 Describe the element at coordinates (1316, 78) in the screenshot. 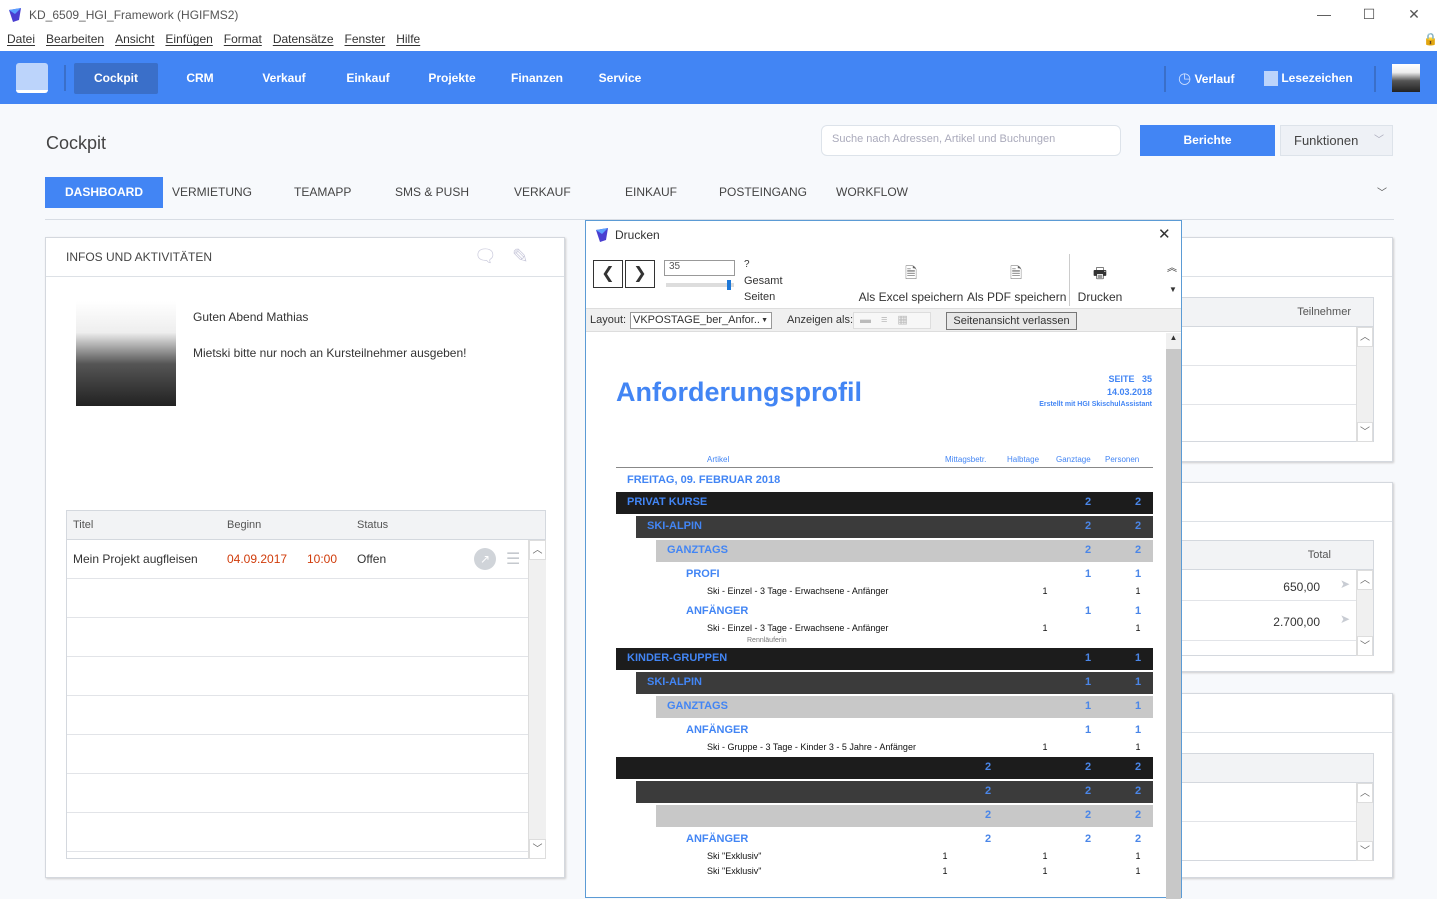

I see `lesezeichen-button: Lesezeichen` at that location.